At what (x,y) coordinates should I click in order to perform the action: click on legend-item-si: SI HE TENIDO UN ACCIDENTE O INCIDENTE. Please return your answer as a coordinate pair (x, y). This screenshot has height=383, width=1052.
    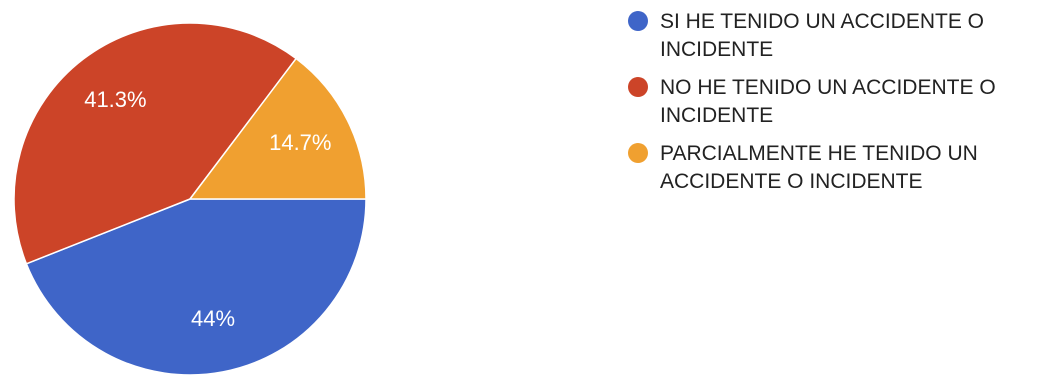
    Looking at the image, I should click on (835, 36).